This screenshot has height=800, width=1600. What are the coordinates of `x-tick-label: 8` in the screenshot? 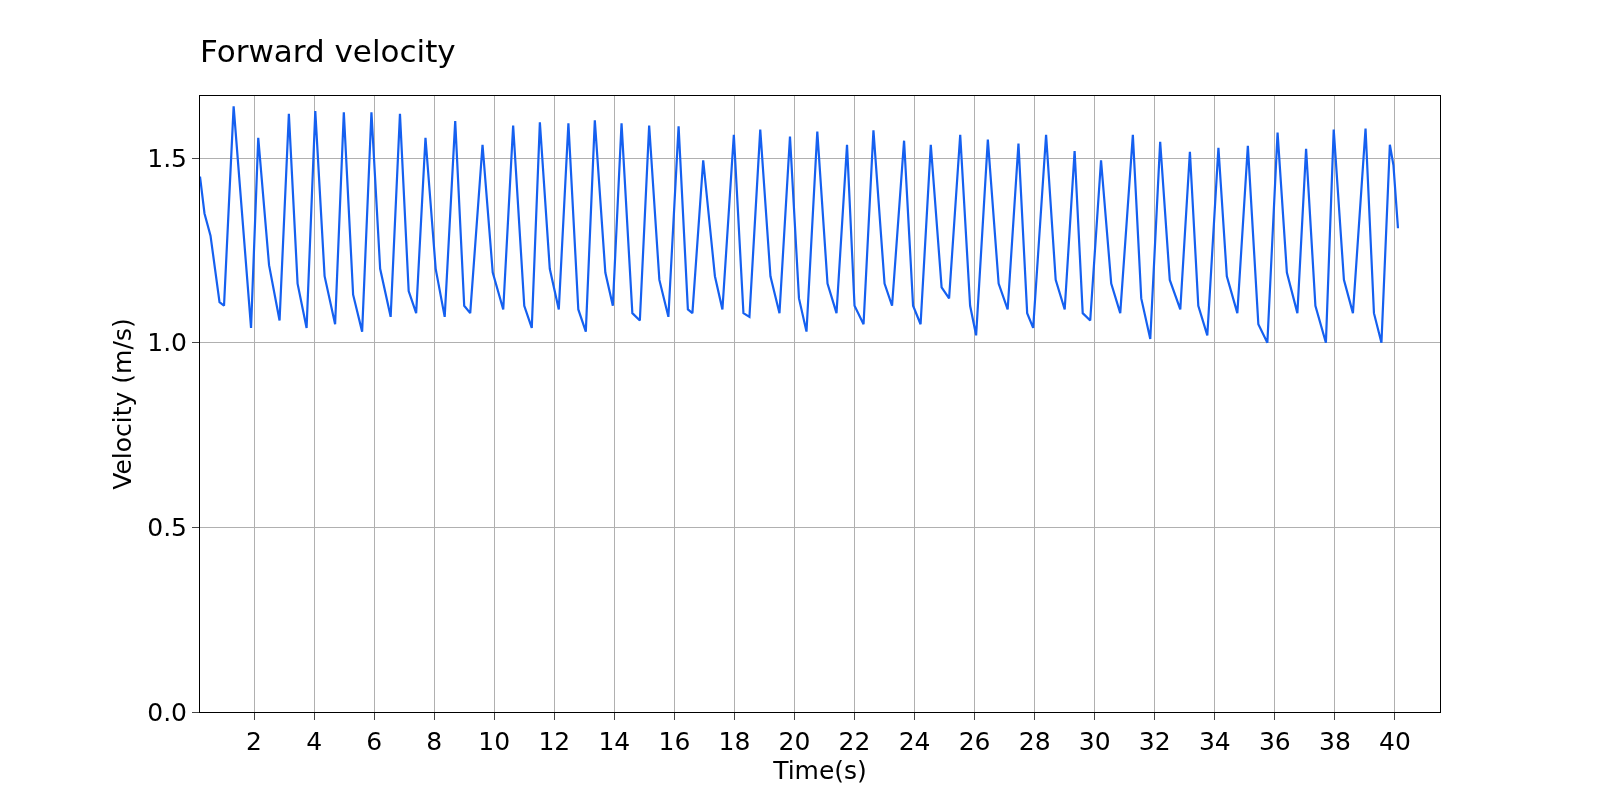 It's located at (434, 741).